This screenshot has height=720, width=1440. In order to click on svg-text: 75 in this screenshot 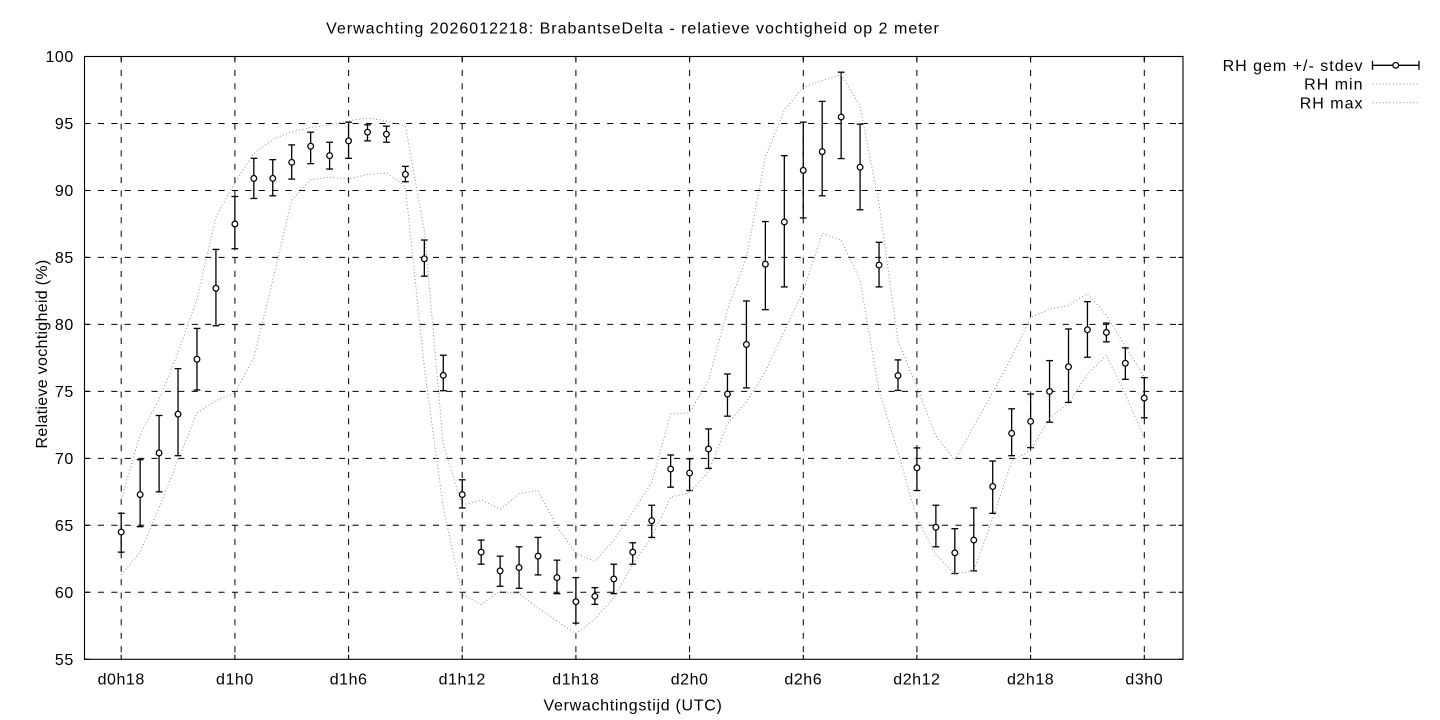, I will do `click(64, 392)`.